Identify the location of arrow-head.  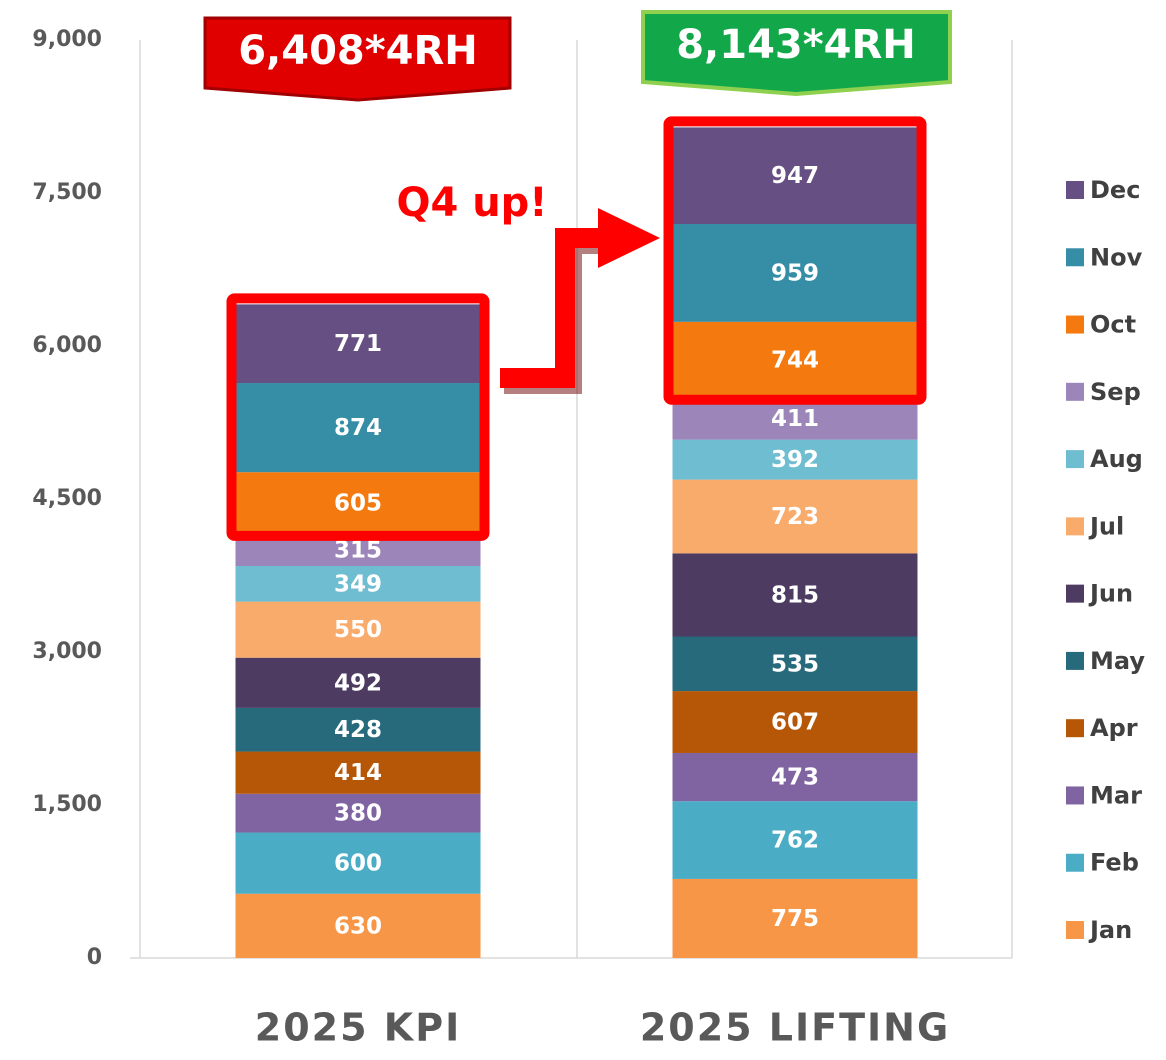
(629, 238).